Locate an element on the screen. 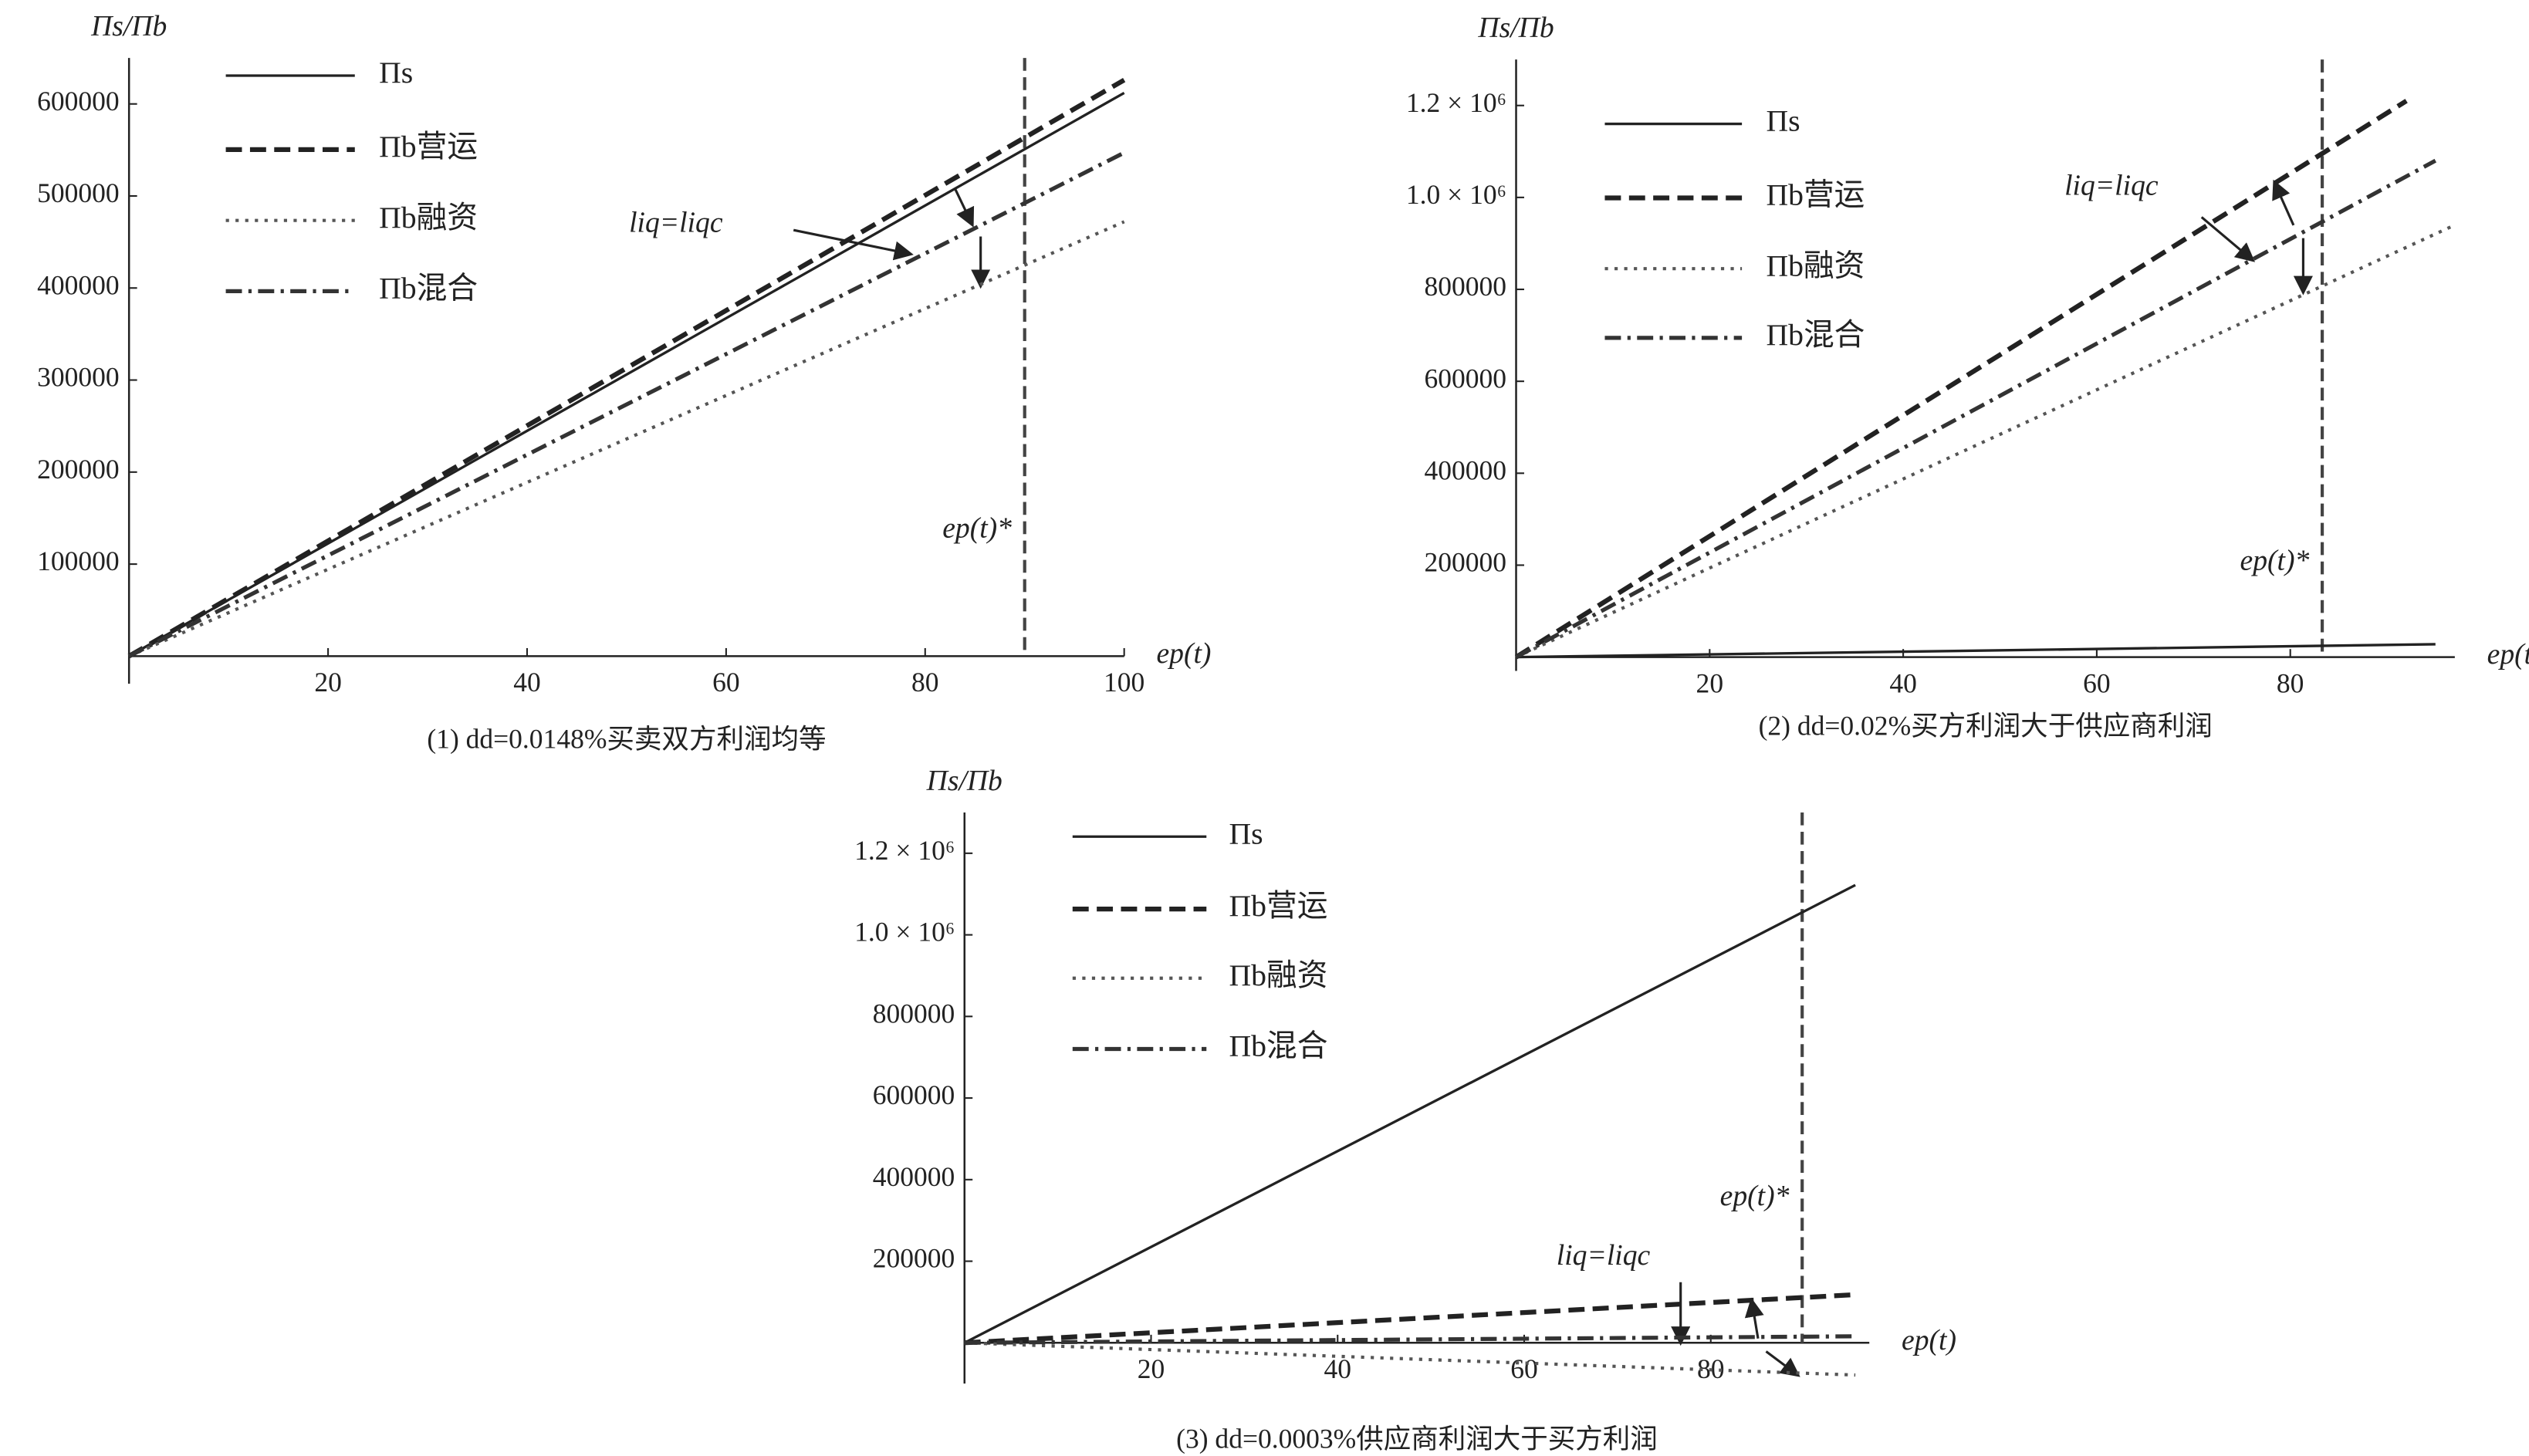 This screenshot has width=2529, height=1456. y-tick-label: 300000 is located at coordinates (78, 377).